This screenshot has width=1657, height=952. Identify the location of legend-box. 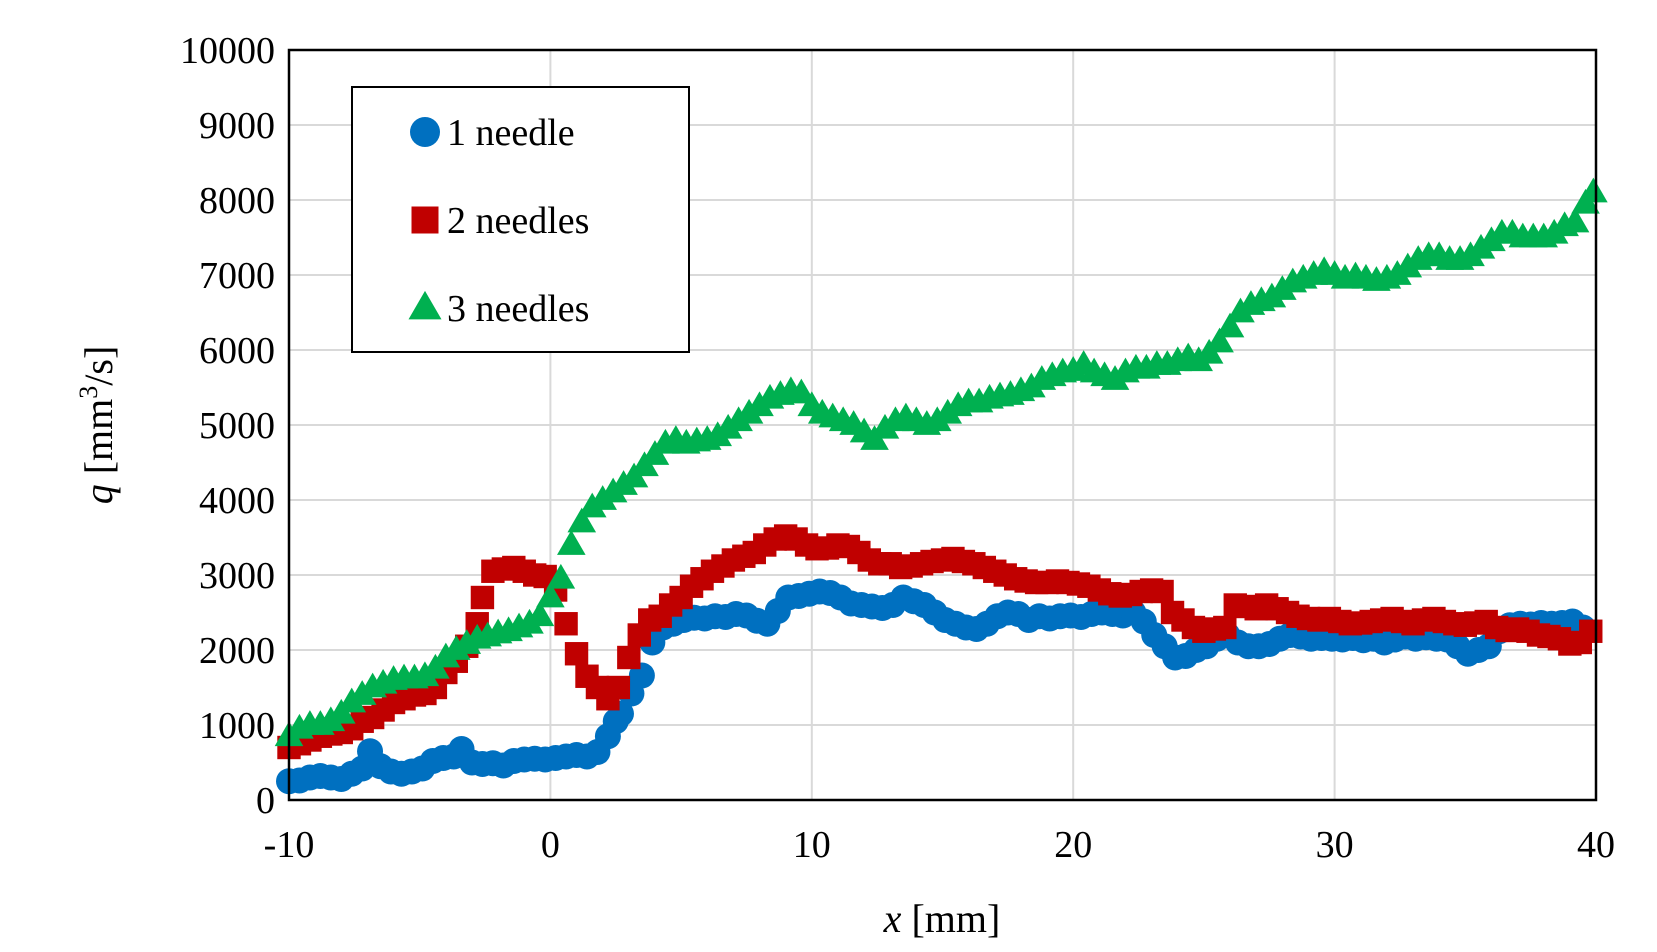
(520, 219).